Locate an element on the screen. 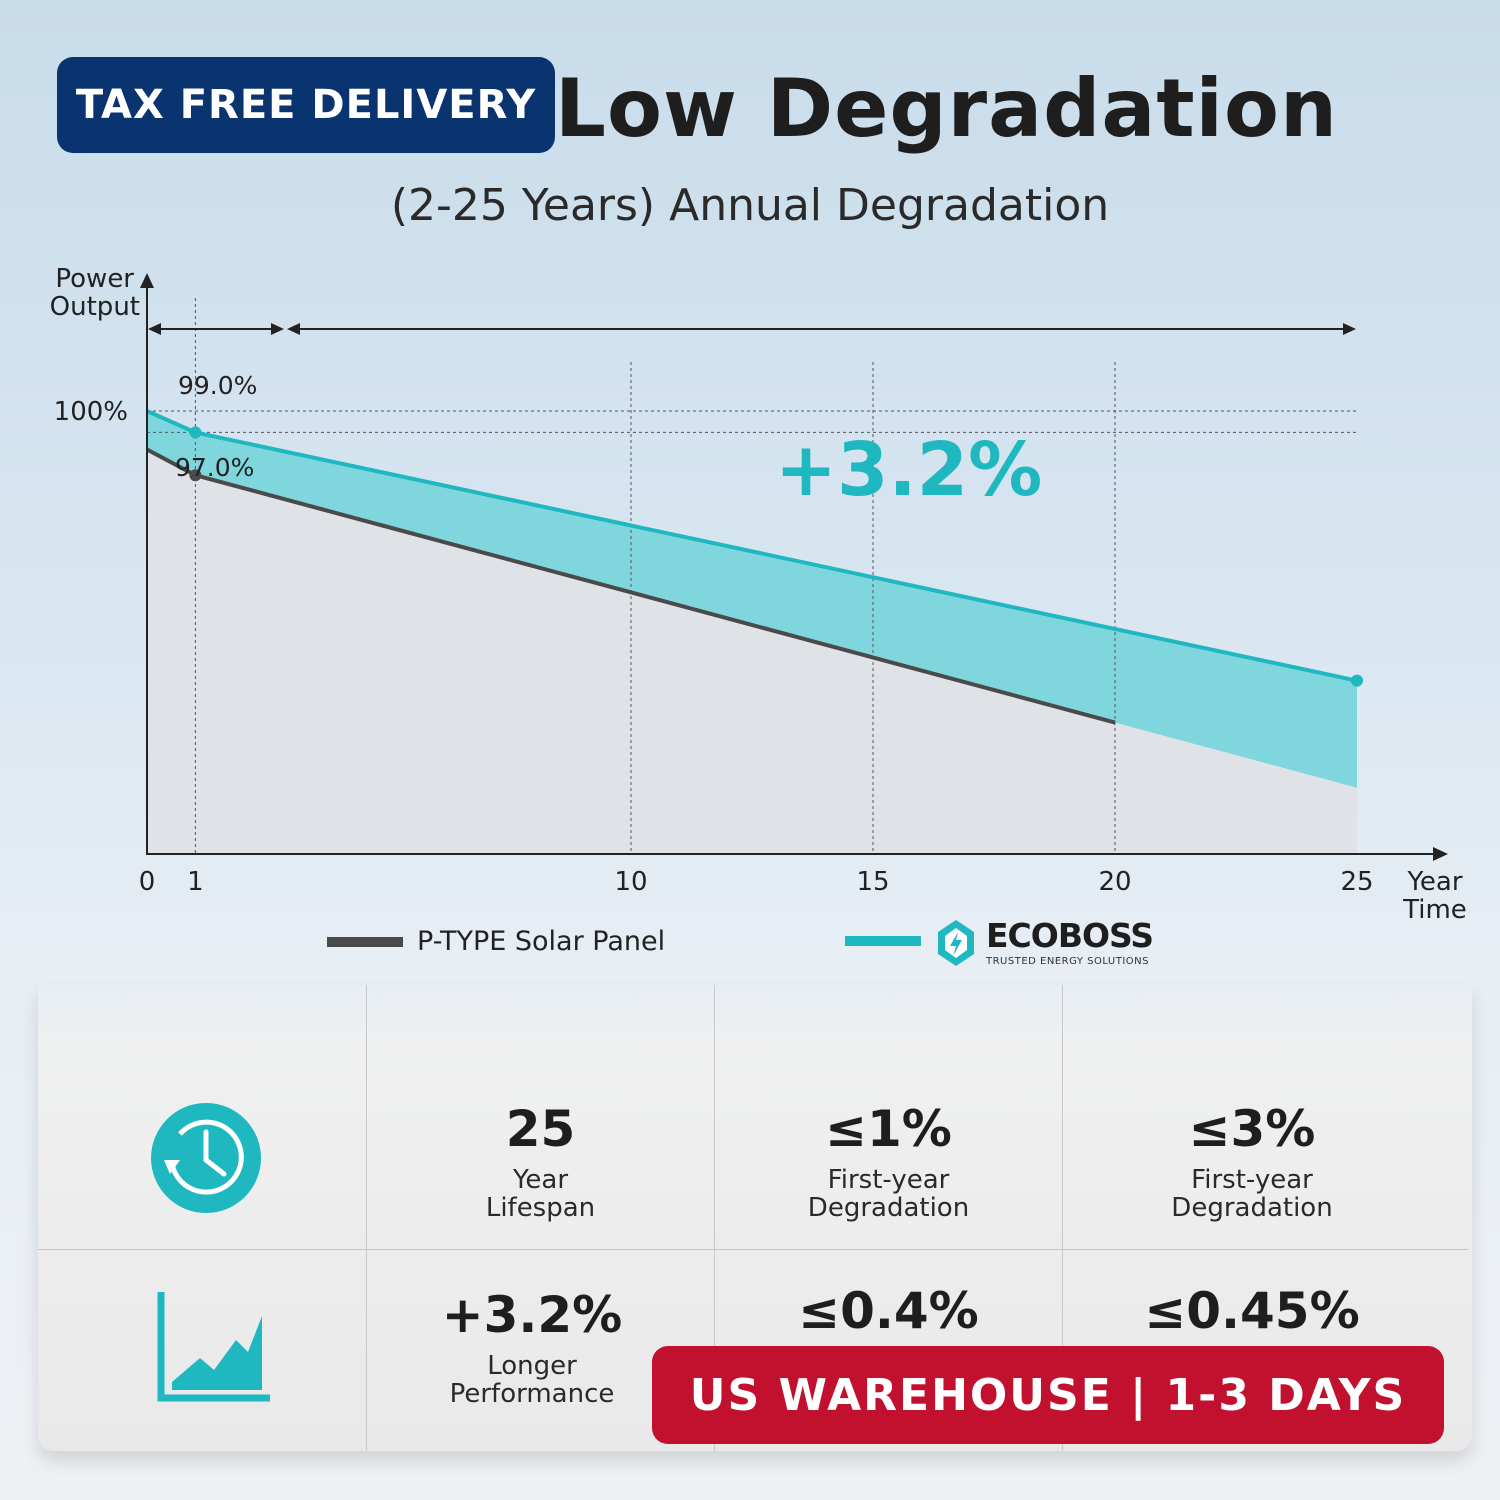  x-tick-20: 20 is located at coordinates (1114, 882).